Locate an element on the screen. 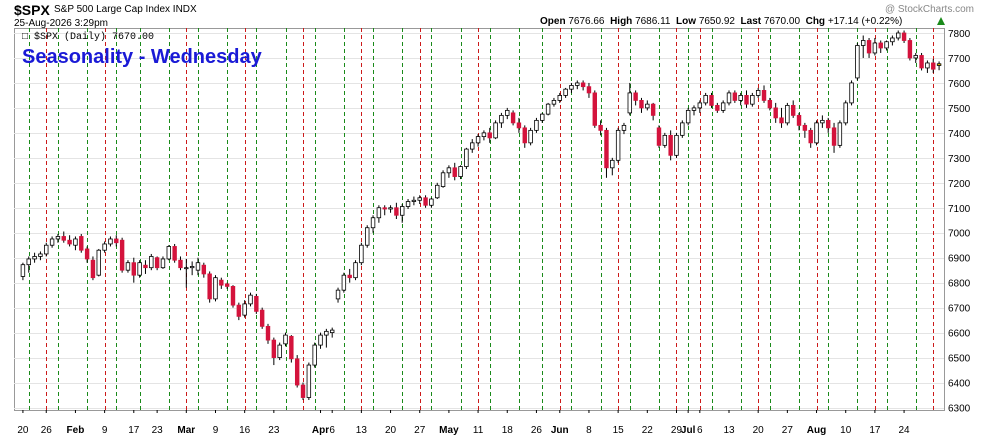 The image size is (990, 438). y-tick-label: 6400 is located at coordinates (959, 384).